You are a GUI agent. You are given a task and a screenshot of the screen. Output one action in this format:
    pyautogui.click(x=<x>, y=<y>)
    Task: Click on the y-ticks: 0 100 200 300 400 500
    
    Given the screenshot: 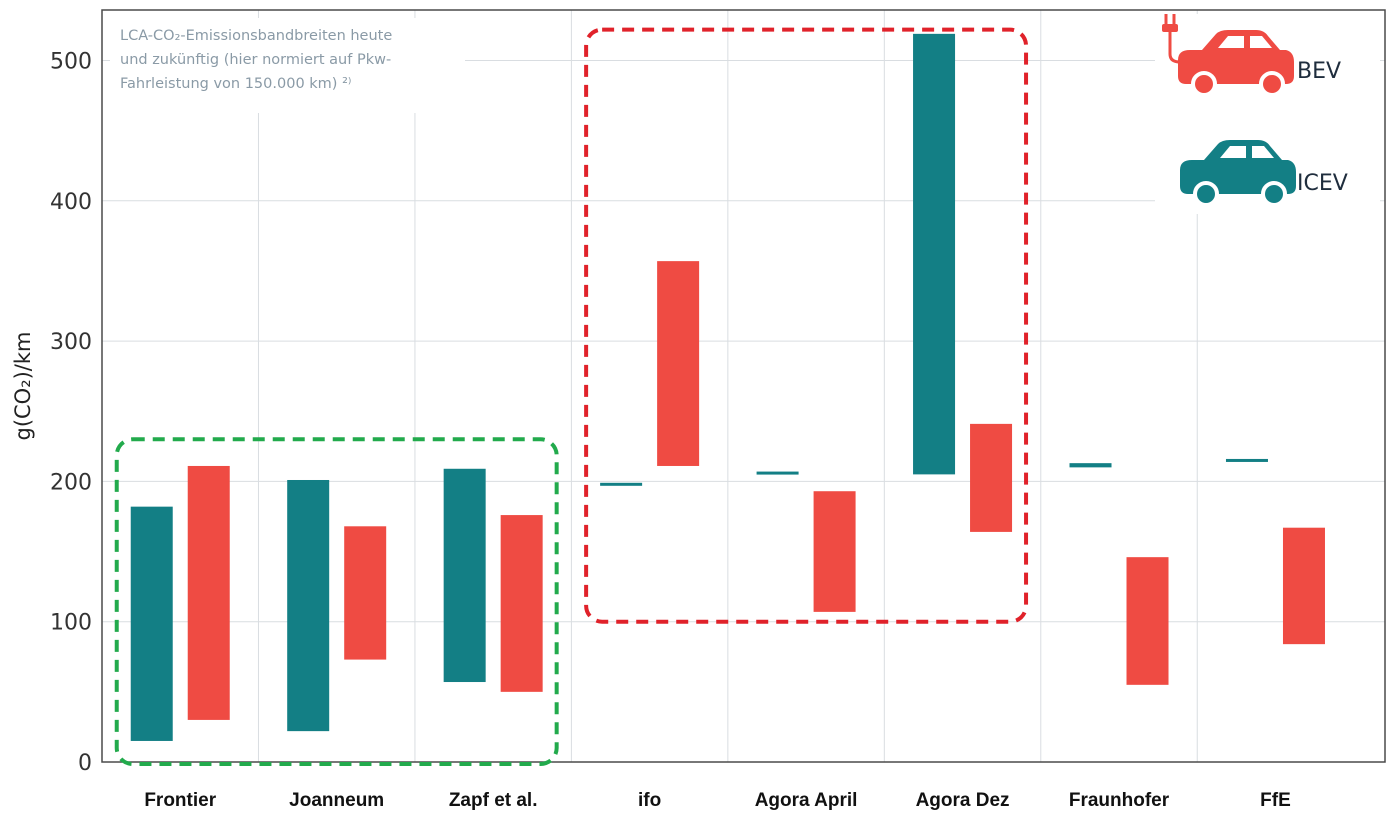 What is the action you would take?
    pyautogui.click(x=71, y=413)
    